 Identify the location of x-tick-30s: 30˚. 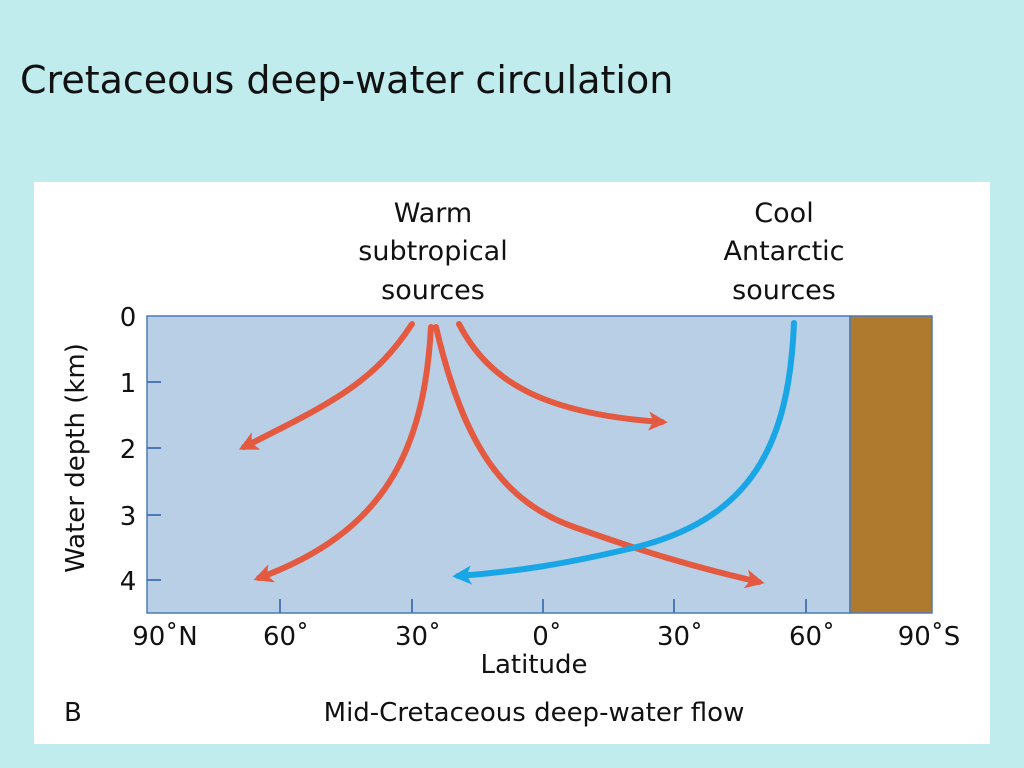
(680, 637).